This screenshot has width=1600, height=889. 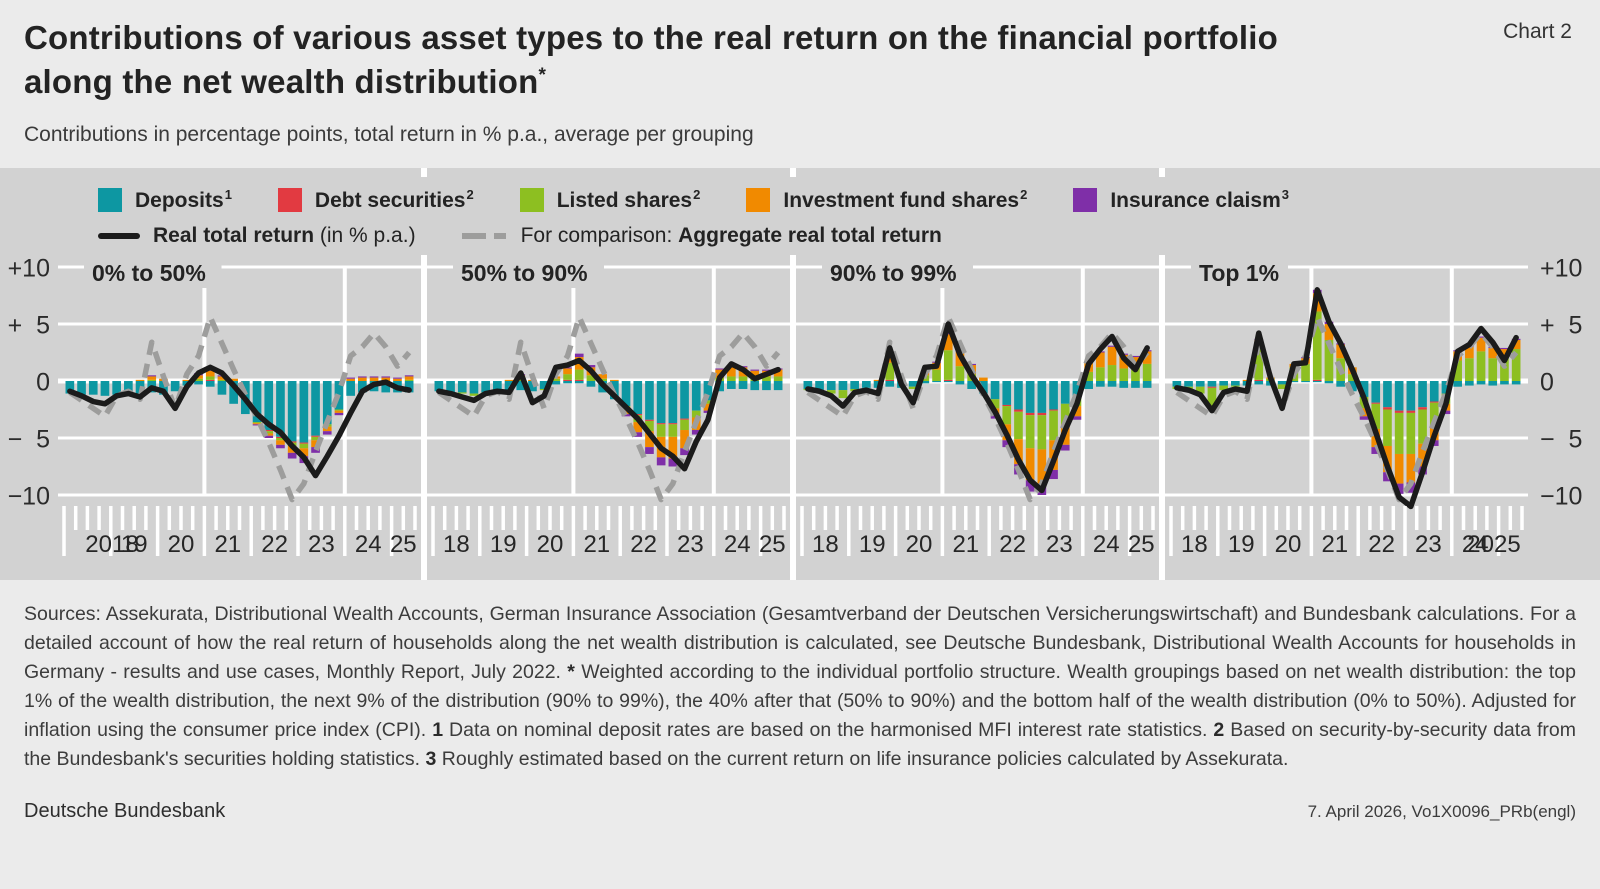 I want to click on legend-label: Insurance claism3, so click(x=1199, y=199).